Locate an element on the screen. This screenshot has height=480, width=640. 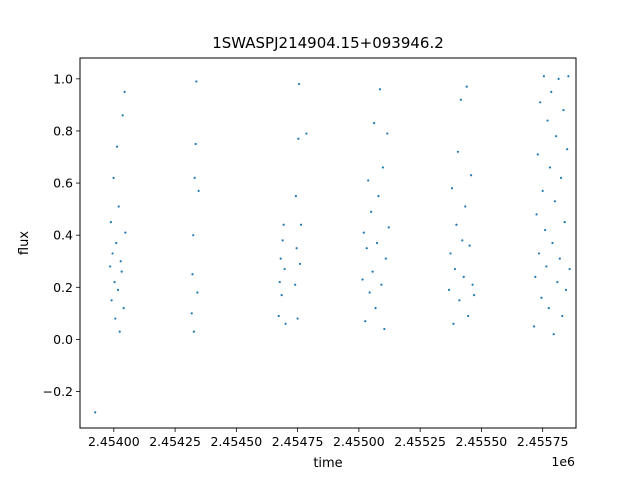
y-axis: −0.2 0.0 0.2 0.4 0.6 0.8 1.0 is located at coordinates (61, 235).